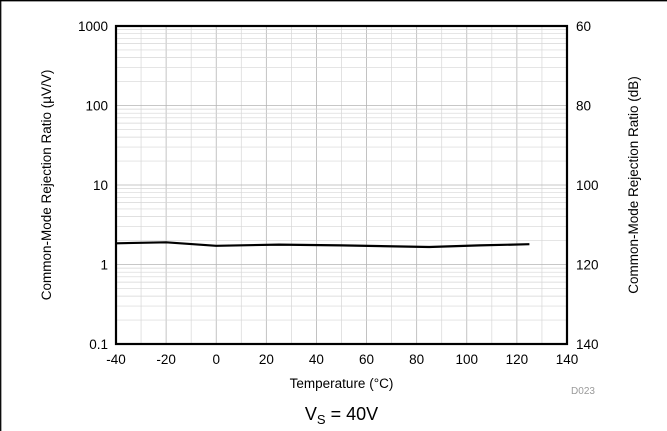 This screenshot has width=667, height=431. I want to click on x-axis-title: Temperature (°C), so click(342, 383).